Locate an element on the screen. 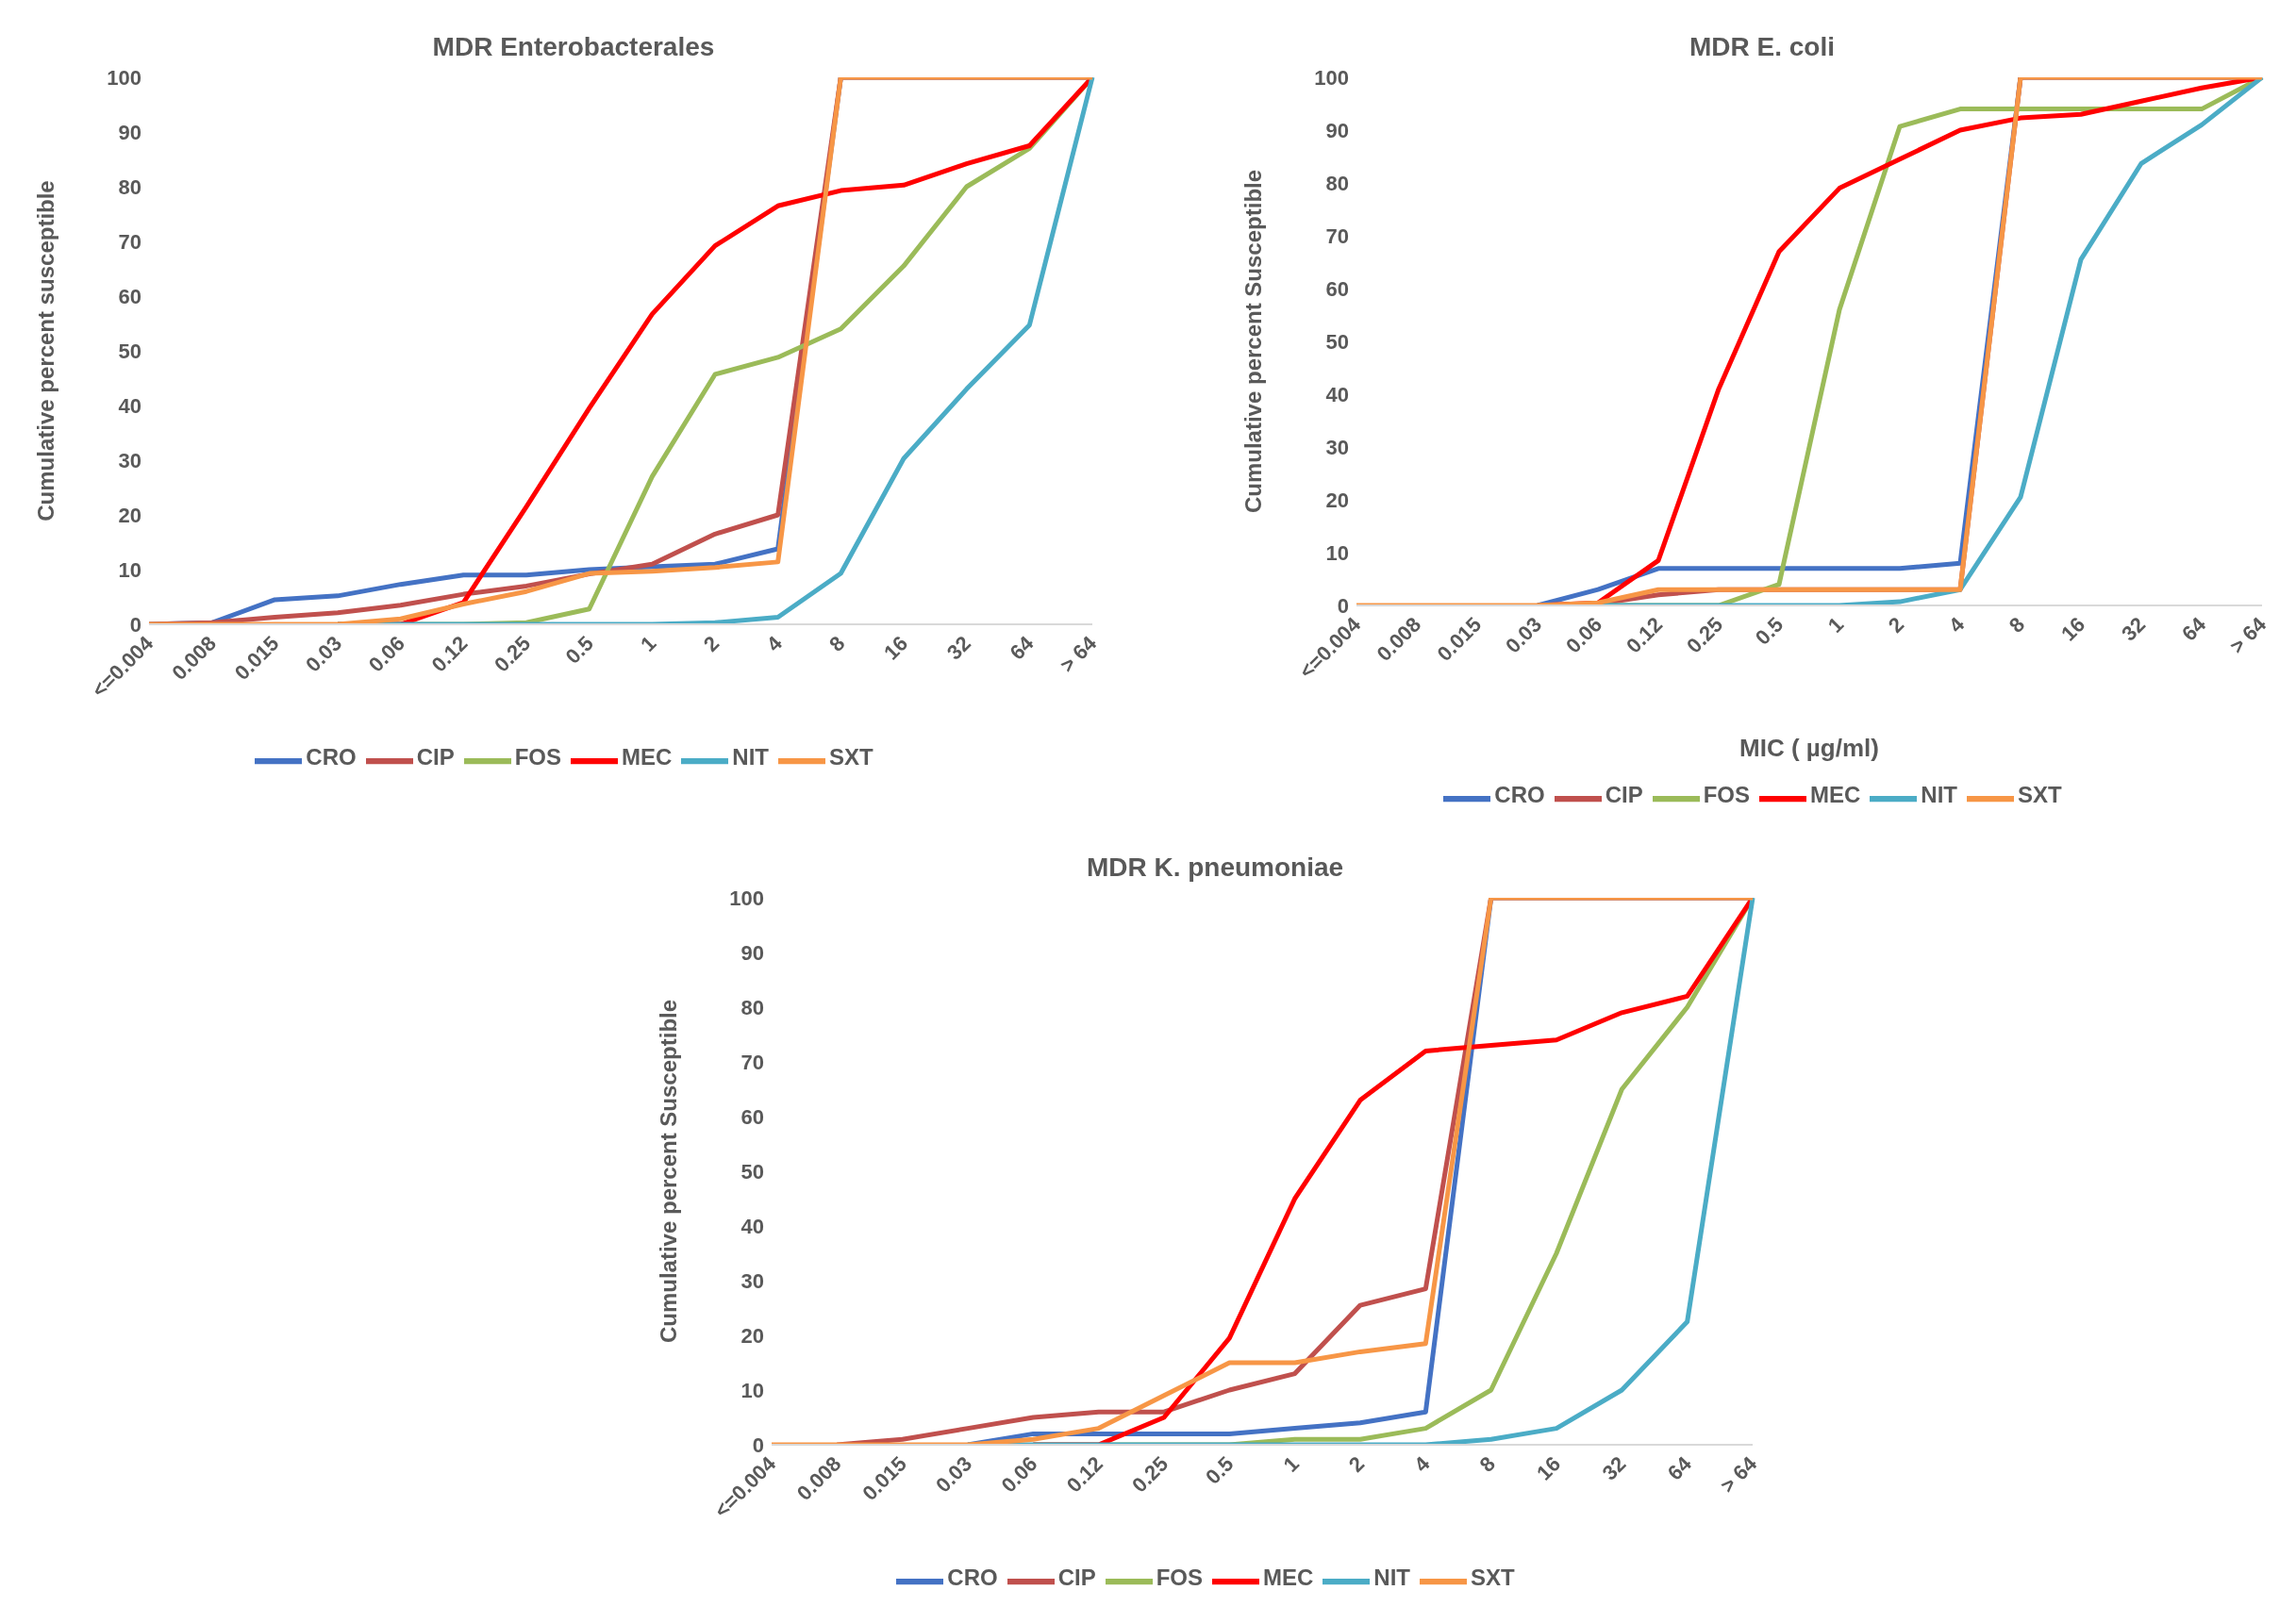 The height and width of the screenshot is (1623, 2296). chart-title: MDR Enterobacterales is located at coordinates (573, 46).